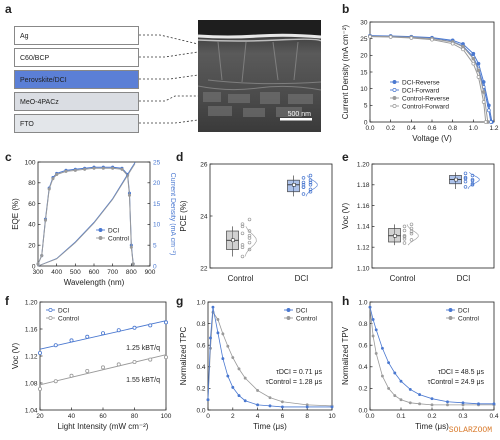  What do you see at coordinates (103, 426) in the screenshot?
I see `x-axis-label: Light Intensity (mW cm⁻²)` at bounding box center [103, 426].